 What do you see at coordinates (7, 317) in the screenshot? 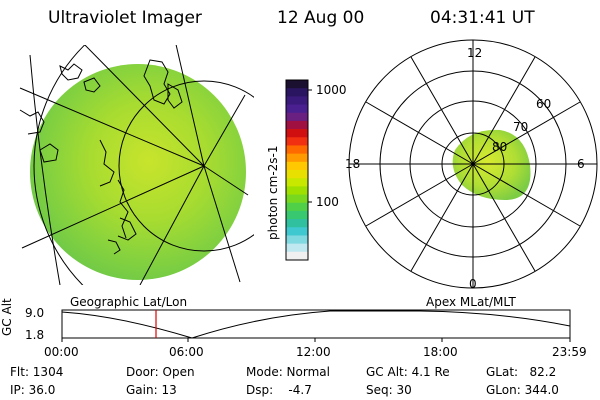
I see `altitude-ylabel: GC Alt` at bounding box center [7, 317].